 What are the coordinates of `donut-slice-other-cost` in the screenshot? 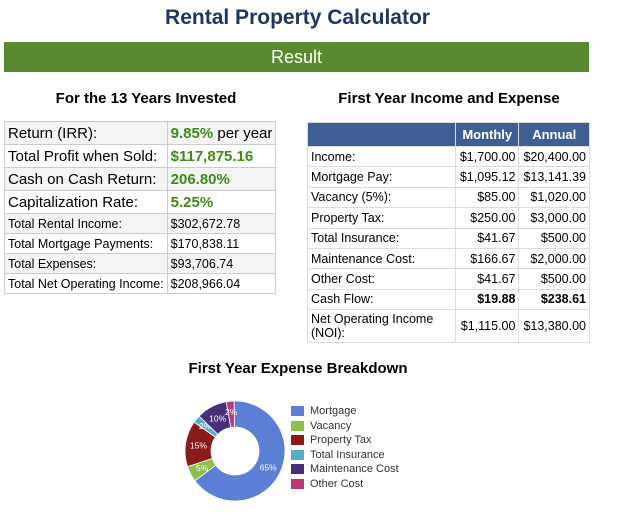 It's located at (230, 414).